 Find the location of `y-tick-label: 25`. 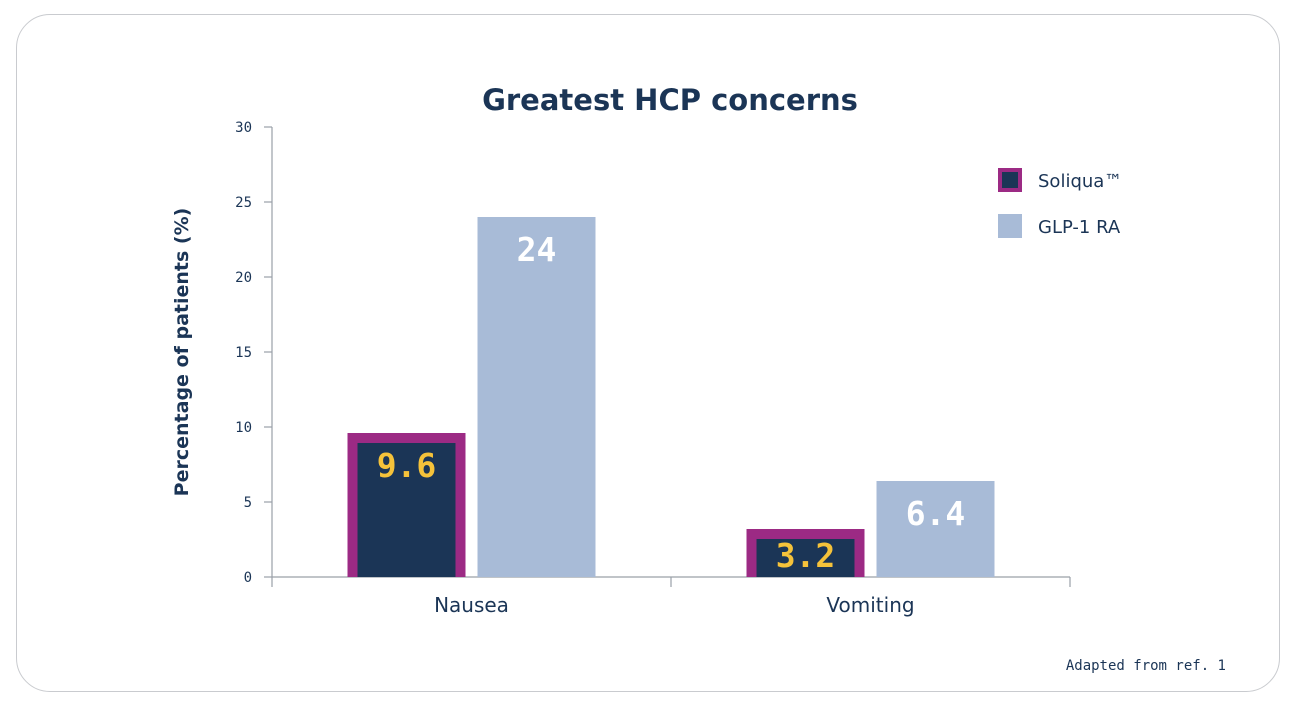

y-tick-label: 25 is located at coordinates (243, 203).